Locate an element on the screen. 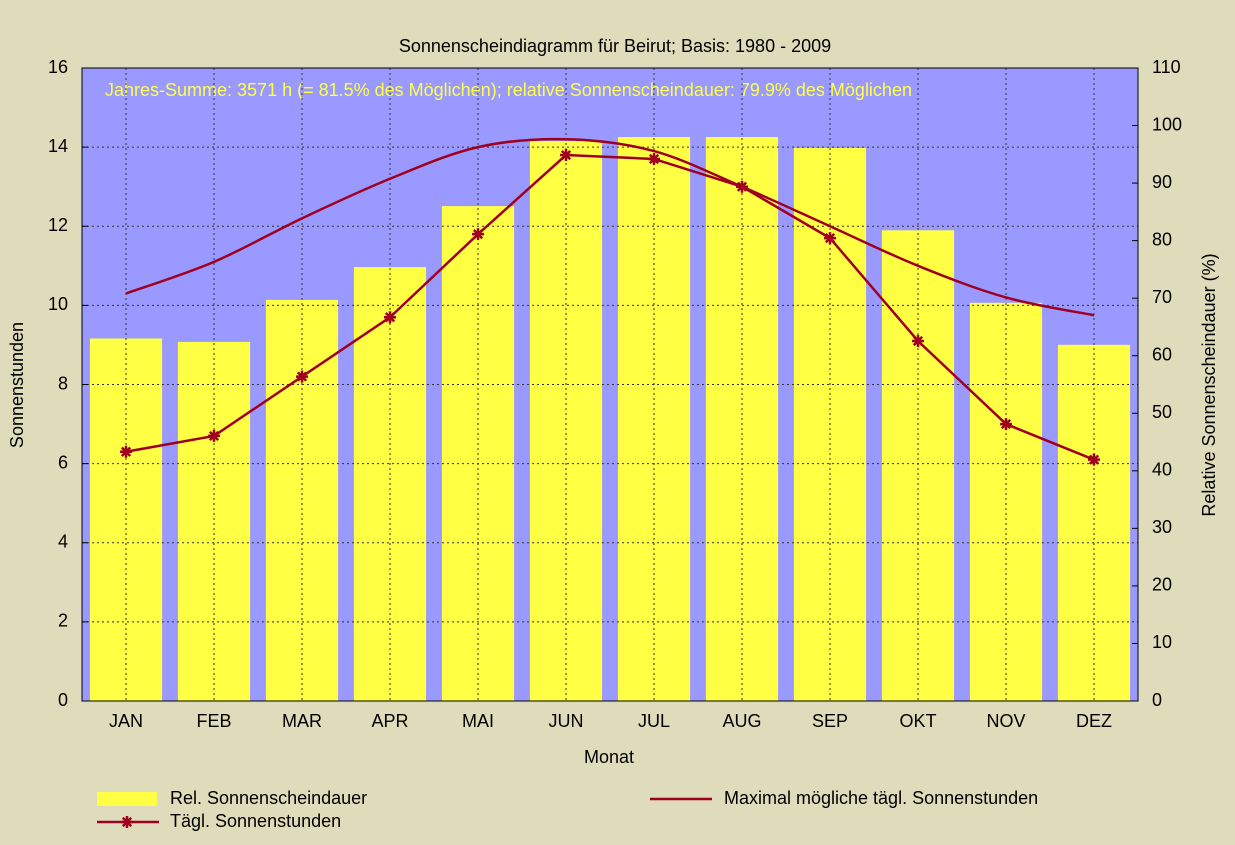  legend-label: Rel. Sonnenscheindauer is located at coordinates (268, 798).